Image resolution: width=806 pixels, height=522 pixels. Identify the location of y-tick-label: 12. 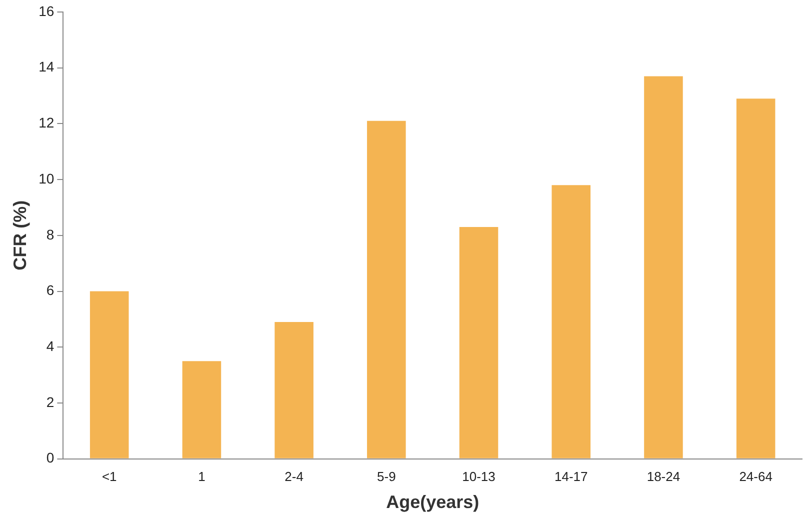
(46, 122).